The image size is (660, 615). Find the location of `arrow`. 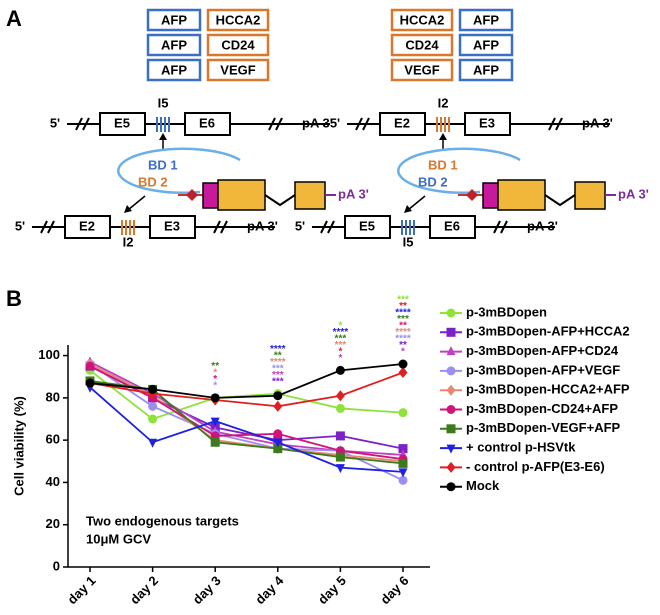

arrow is located at coordinates (416, 203).